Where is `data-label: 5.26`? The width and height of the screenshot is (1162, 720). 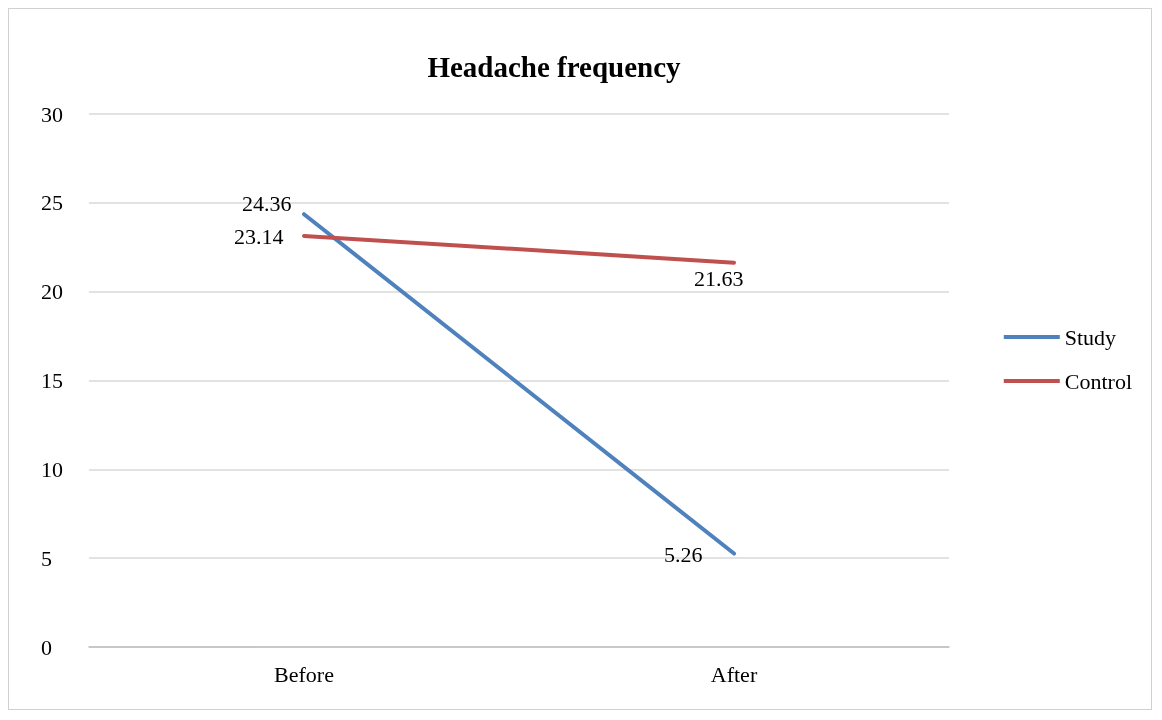
data-label: 5.26 is located at coordinates (683, 555).